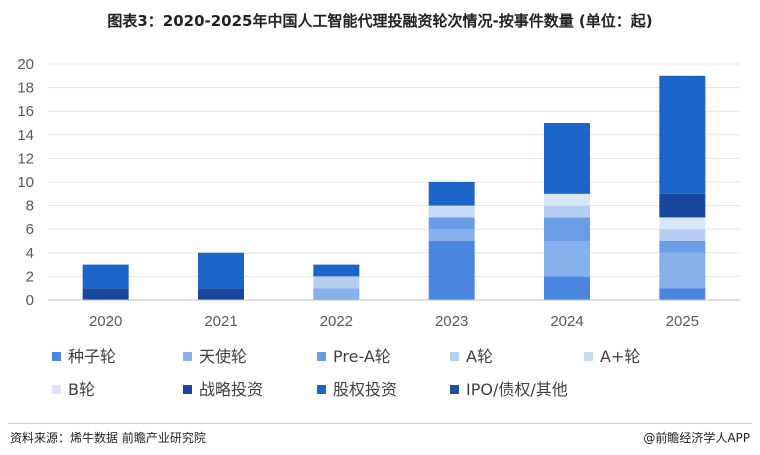  I want to click on legend-label: A+轮, so click(620, 356).